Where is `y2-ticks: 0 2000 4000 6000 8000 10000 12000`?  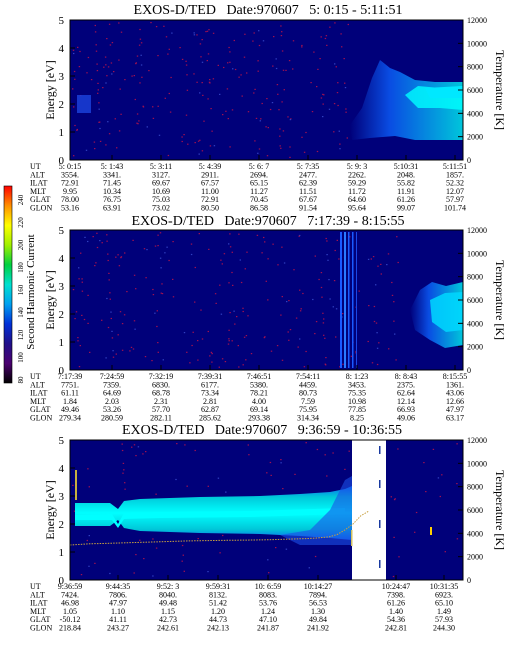
y2-ticks: 0 2000 4000 6000 8000 10000 12000 is located at coordinates (472, 90).